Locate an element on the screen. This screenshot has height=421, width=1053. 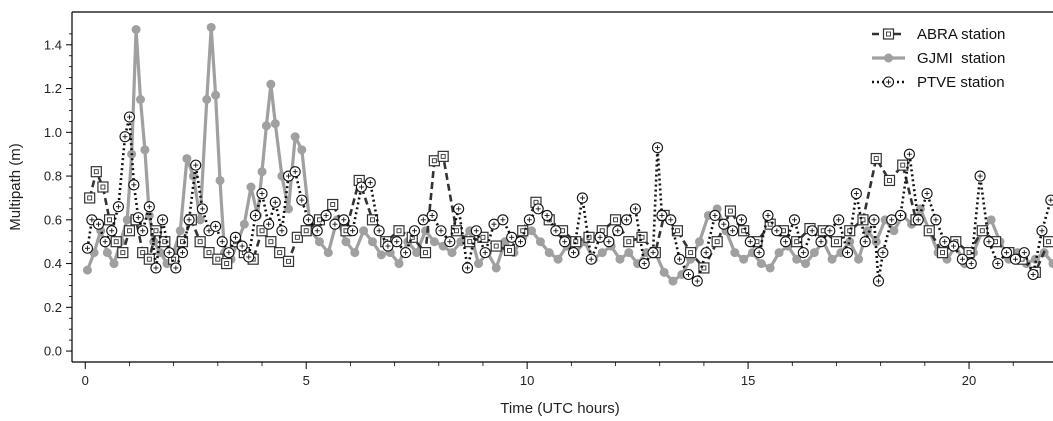
legend: ABRA station GJMI station PTVE station is located at coordinates (938, 58).